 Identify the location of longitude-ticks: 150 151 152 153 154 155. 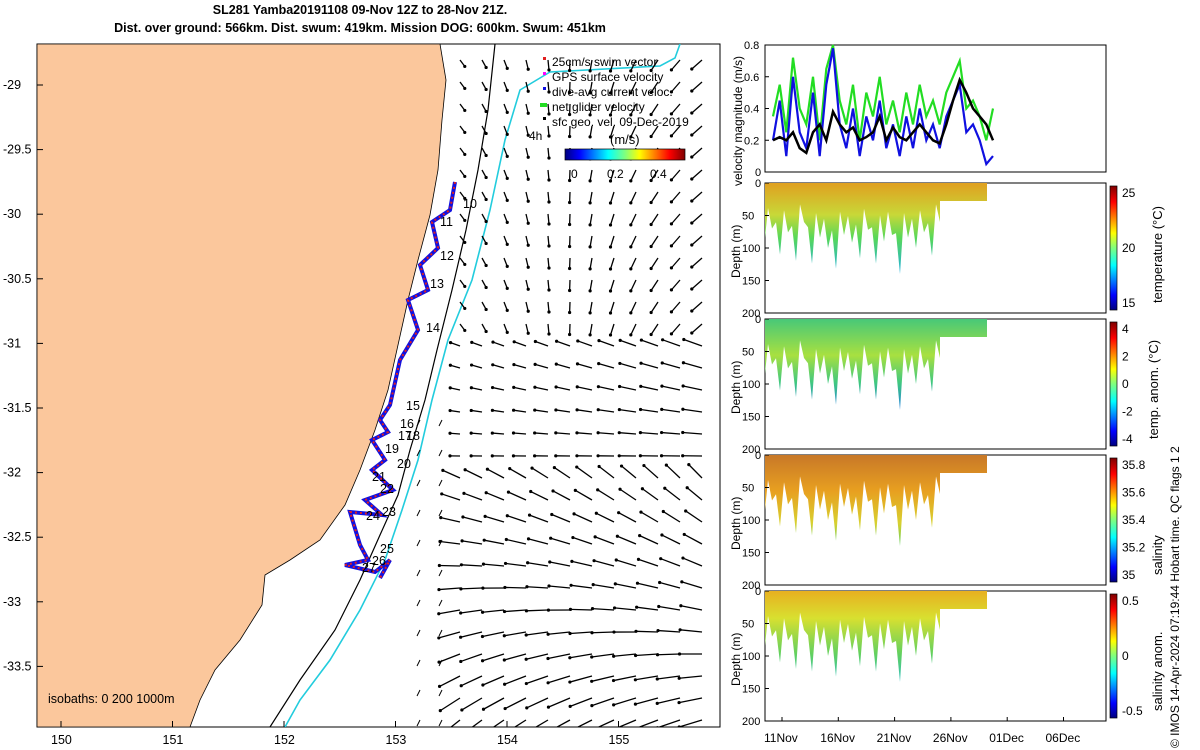
(340, 734).